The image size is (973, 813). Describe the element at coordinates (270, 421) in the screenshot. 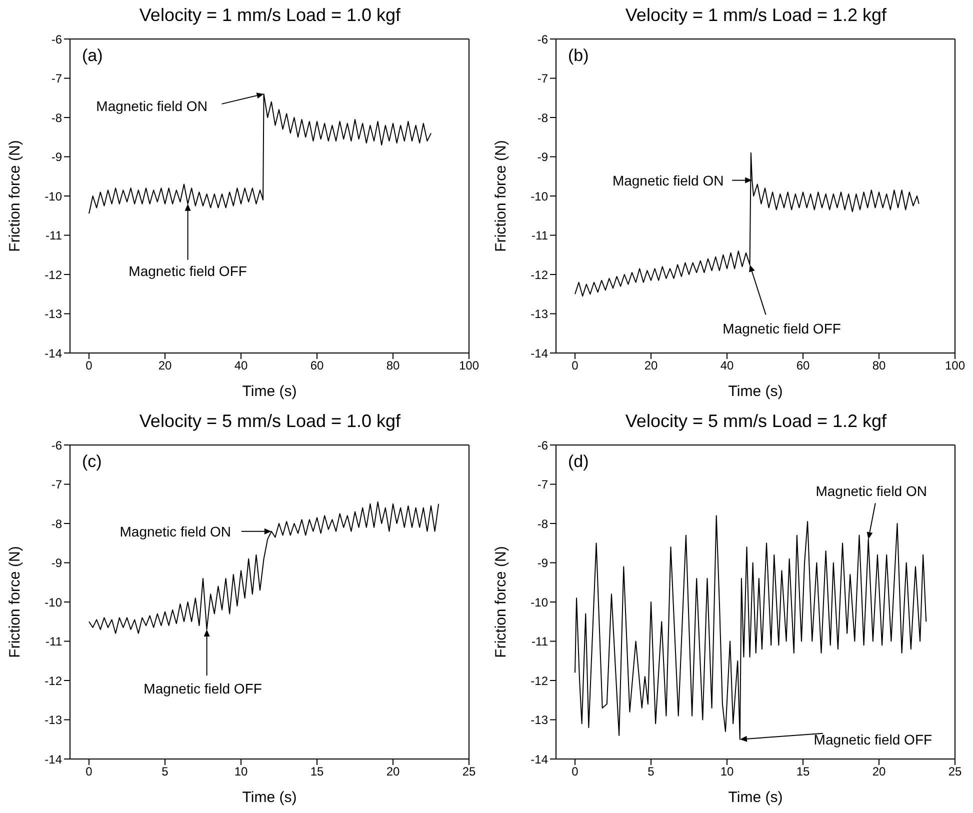

I see `chart-title: Velocity = 5 mm/s Load = 1.0 kgf` at that location.